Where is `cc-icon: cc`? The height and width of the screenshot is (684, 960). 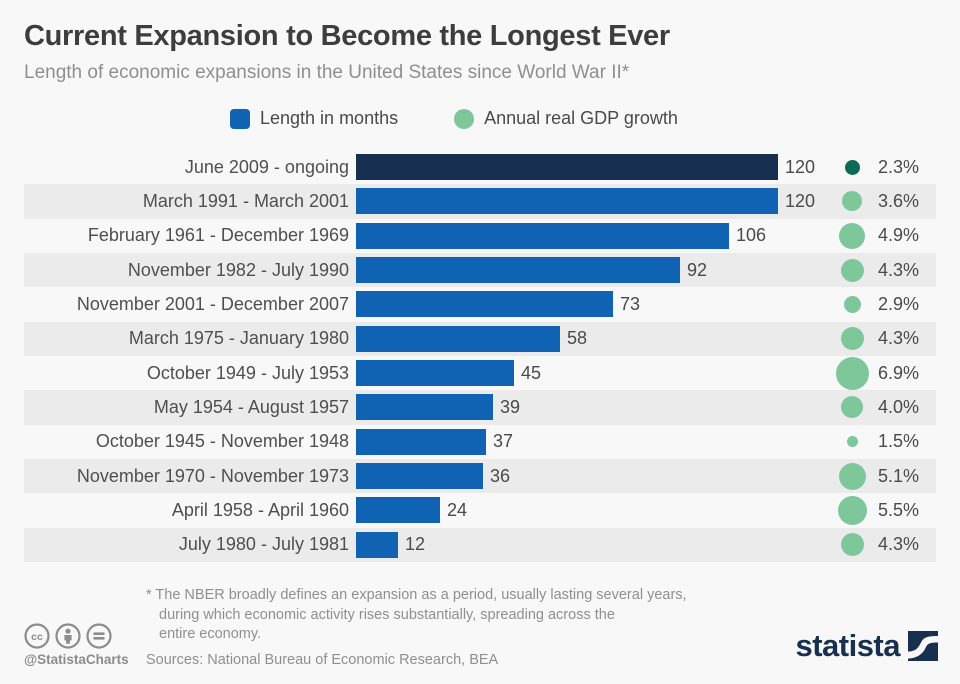 cc-icon: cc is located at coordinates (37, 636).